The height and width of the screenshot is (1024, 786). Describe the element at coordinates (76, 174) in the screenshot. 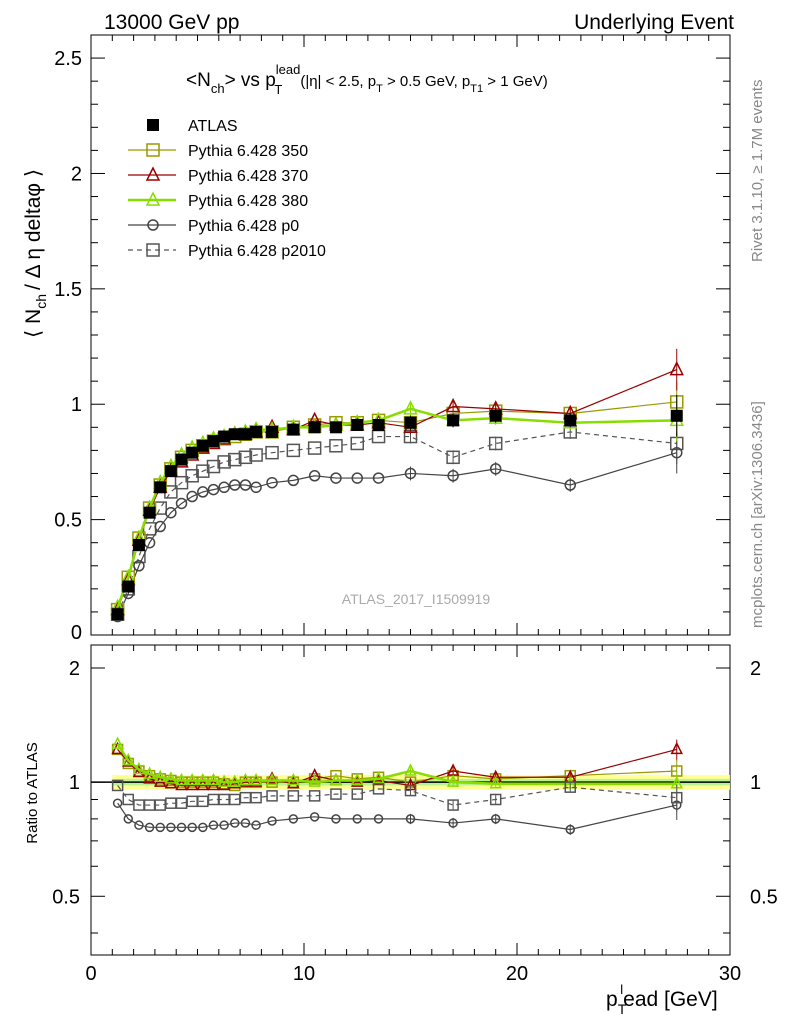

I see `y-tick-label: 2` at that location.